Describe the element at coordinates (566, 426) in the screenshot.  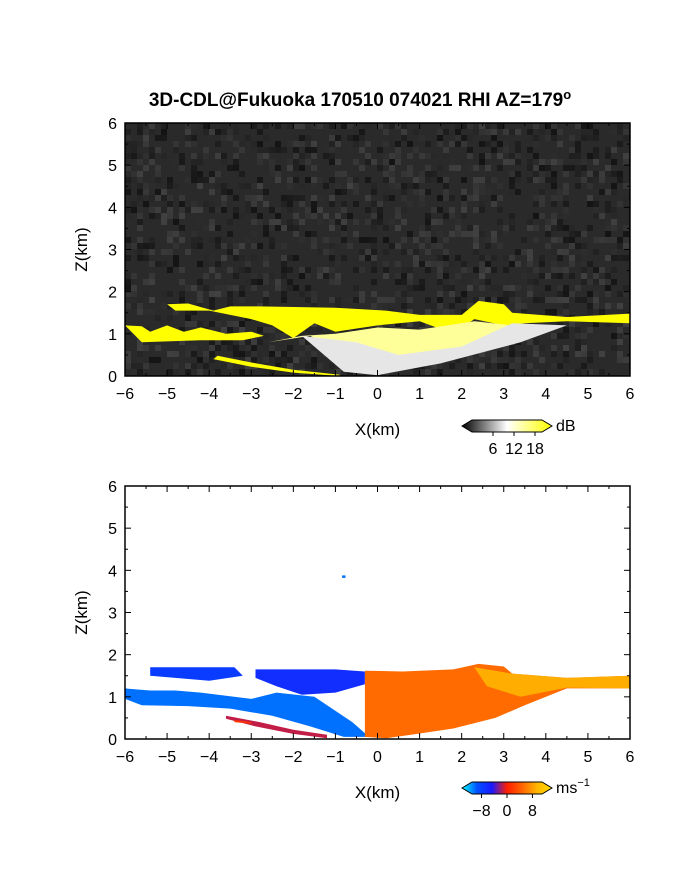
I see `colorbar-unit: dB` at that location.